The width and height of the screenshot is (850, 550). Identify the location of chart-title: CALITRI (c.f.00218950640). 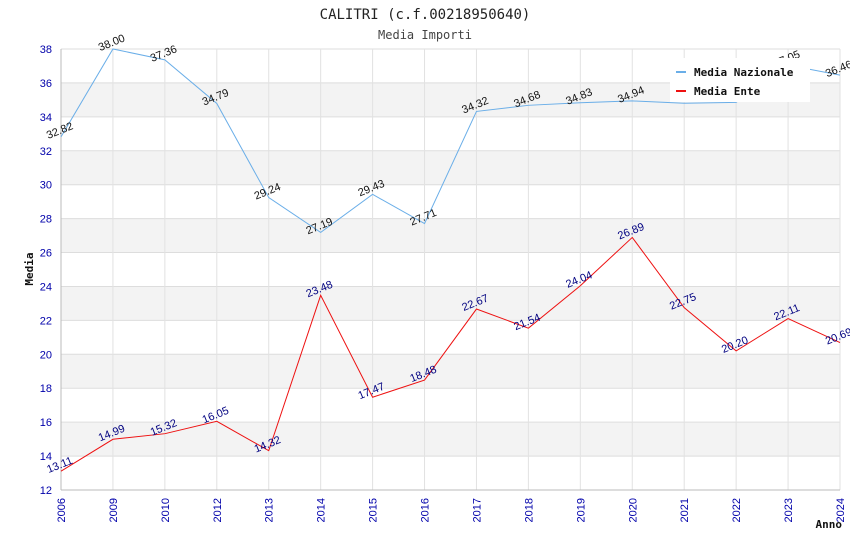
(425, 15).